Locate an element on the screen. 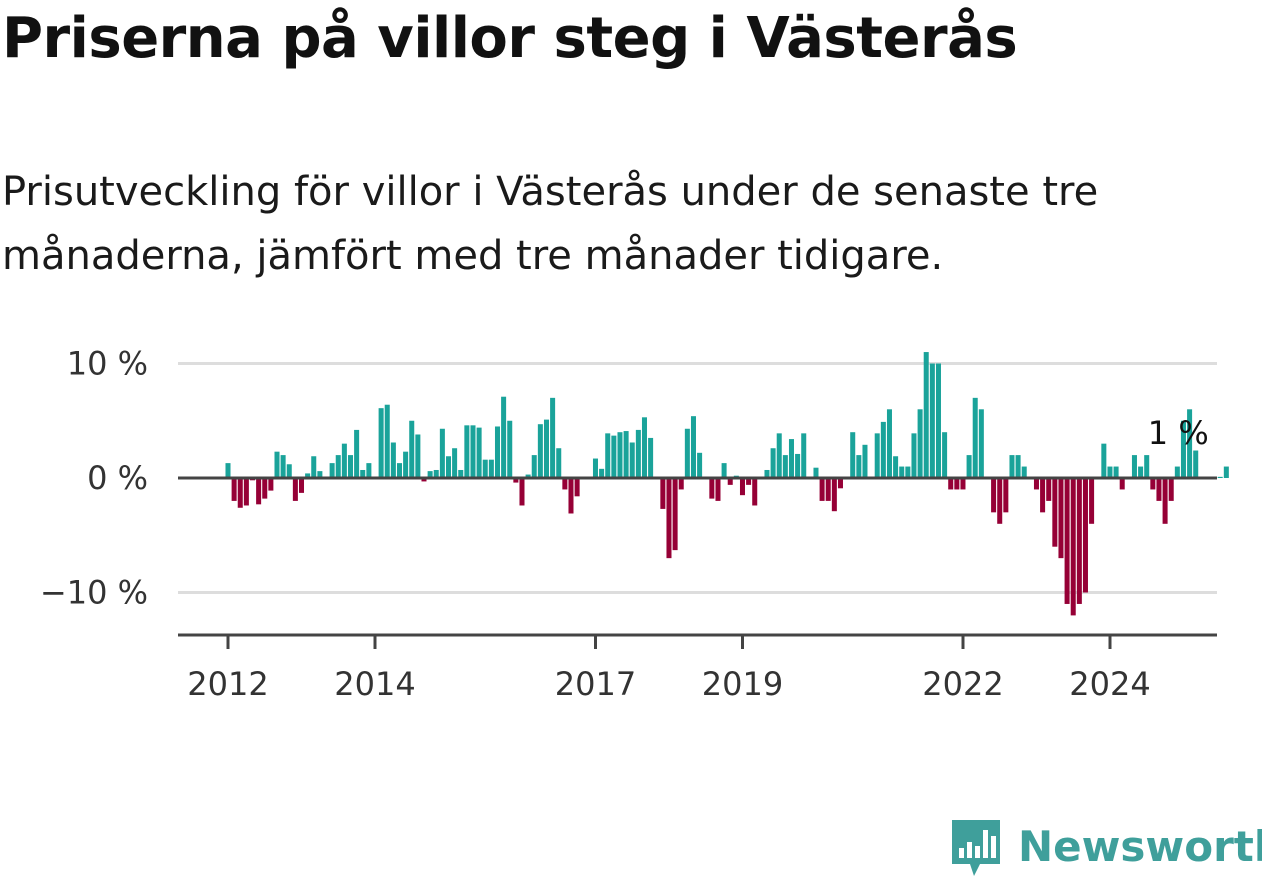 This screenshot has width=1262, height=879. x-axis-ticks: 2012 2014 2017 2019 2022 2024 is located at coordinates (669, 669).